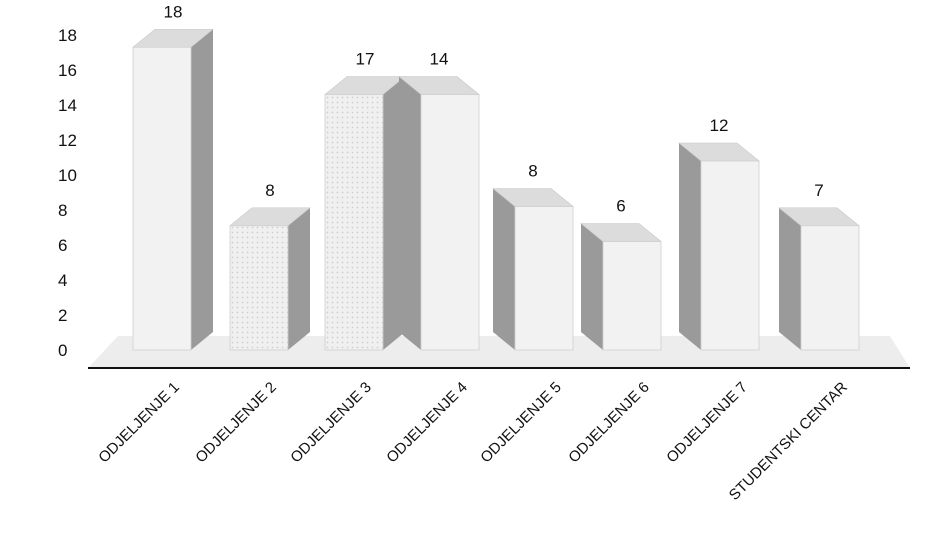  I want to click on bar: 14, so click(439, 200).